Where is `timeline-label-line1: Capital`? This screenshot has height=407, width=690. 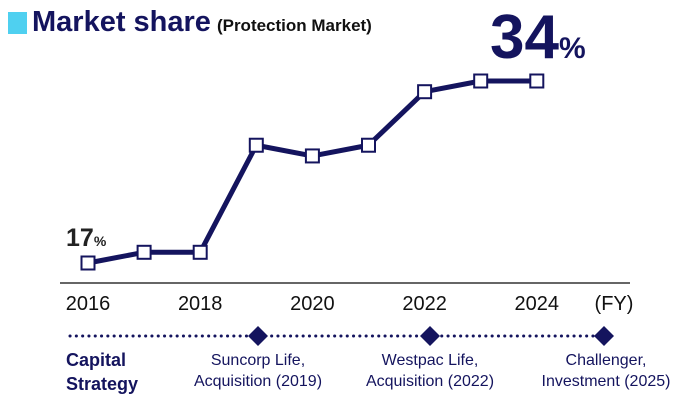 timeline-label-line1: Capital is located at coordinates (96, 360).